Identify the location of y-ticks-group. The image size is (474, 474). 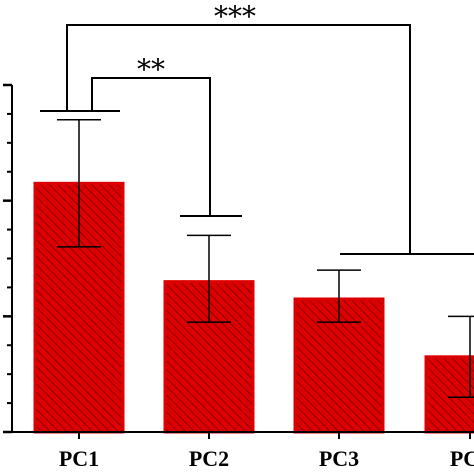
(7, 258).